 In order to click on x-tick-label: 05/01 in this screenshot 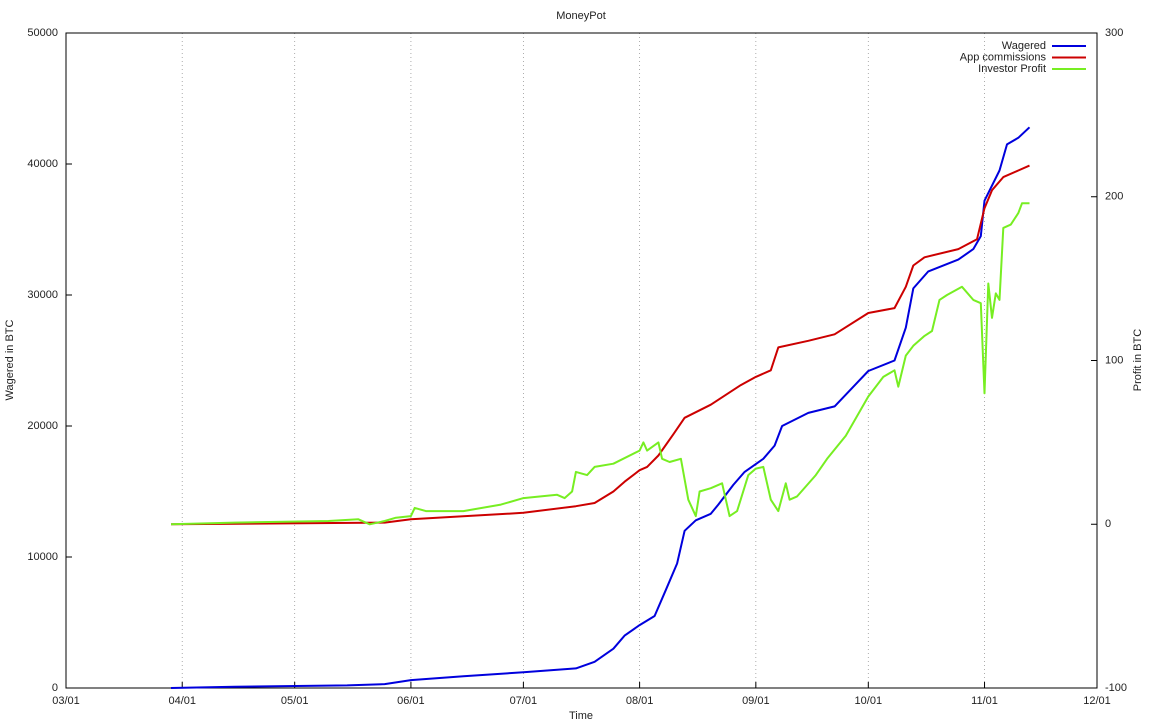, I will do `click(295, 701)`.